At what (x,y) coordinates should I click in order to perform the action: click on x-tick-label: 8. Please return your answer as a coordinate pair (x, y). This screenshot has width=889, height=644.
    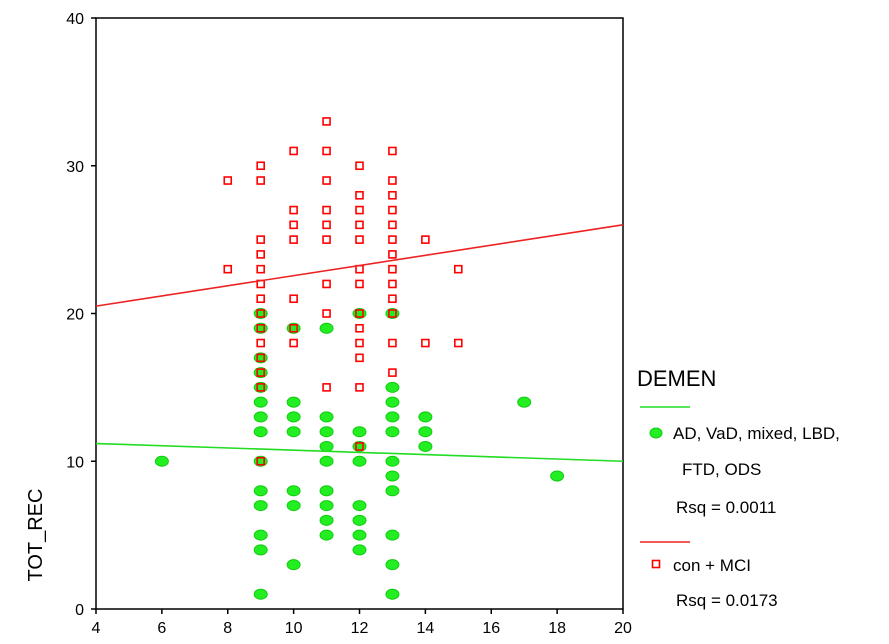
    Looking at the image, I should click on (227, 628).